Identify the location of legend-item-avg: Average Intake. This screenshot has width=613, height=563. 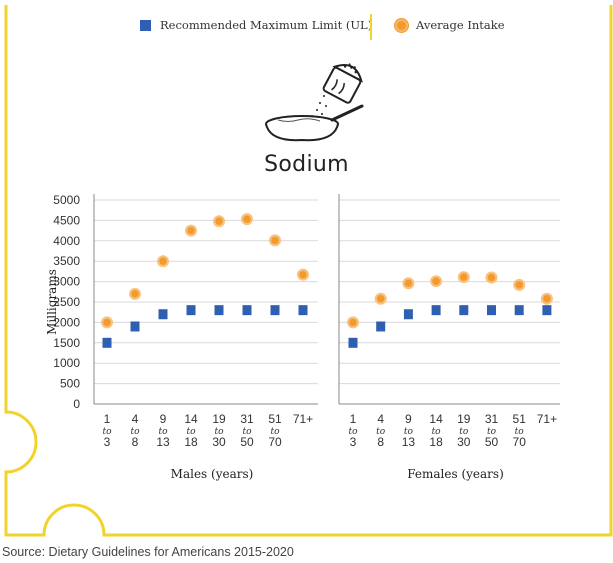
(450, 25).